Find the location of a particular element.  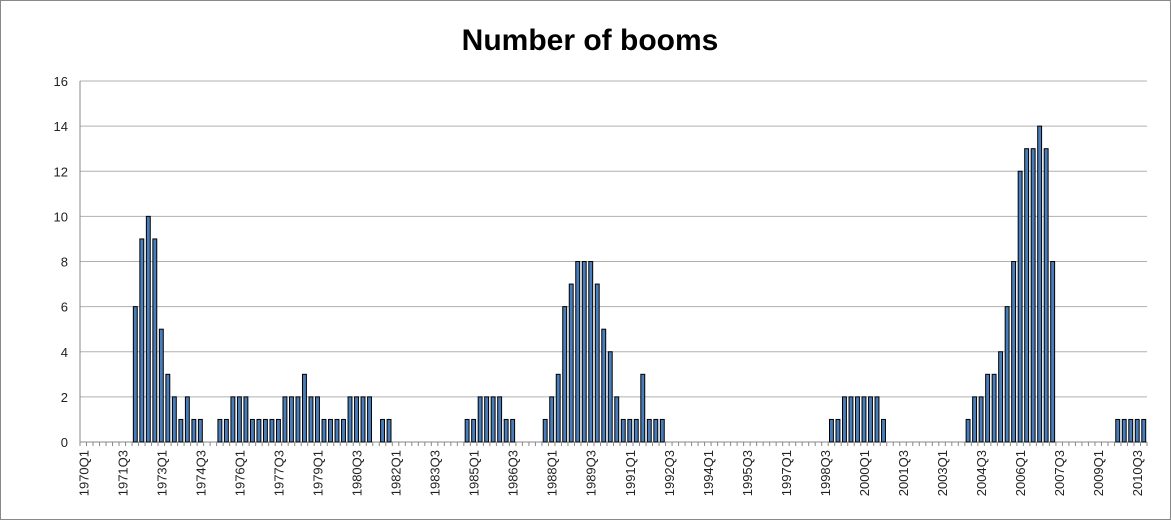

x-tick-label: 2003Q1 is located at coordinates (942, 473).